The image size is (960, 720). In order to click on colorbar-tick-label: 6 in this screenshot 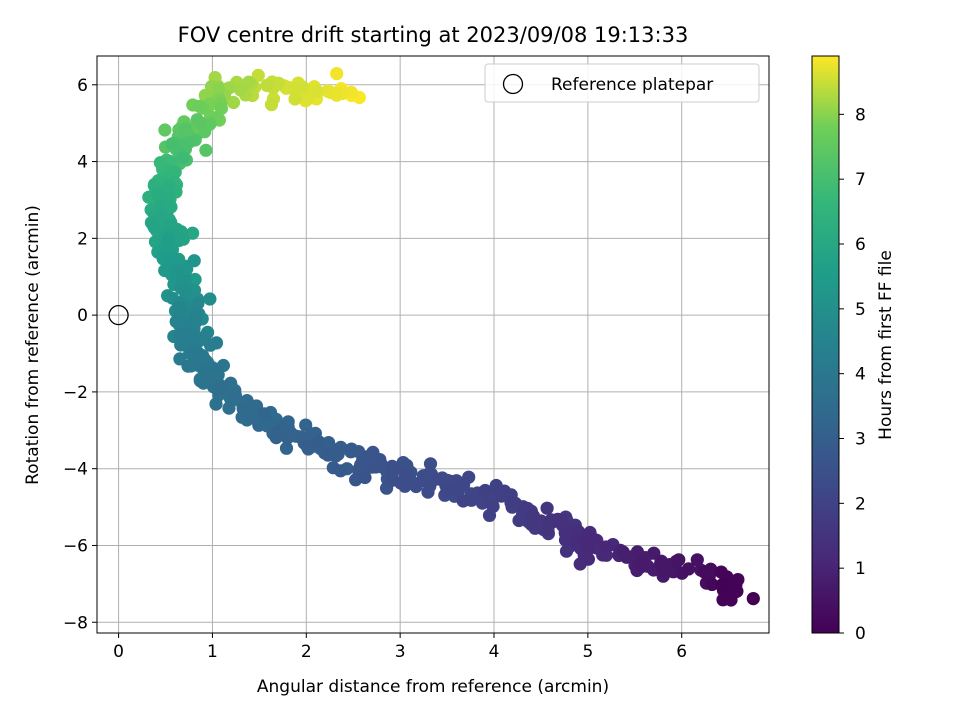, I will do `click(860, 245)`.